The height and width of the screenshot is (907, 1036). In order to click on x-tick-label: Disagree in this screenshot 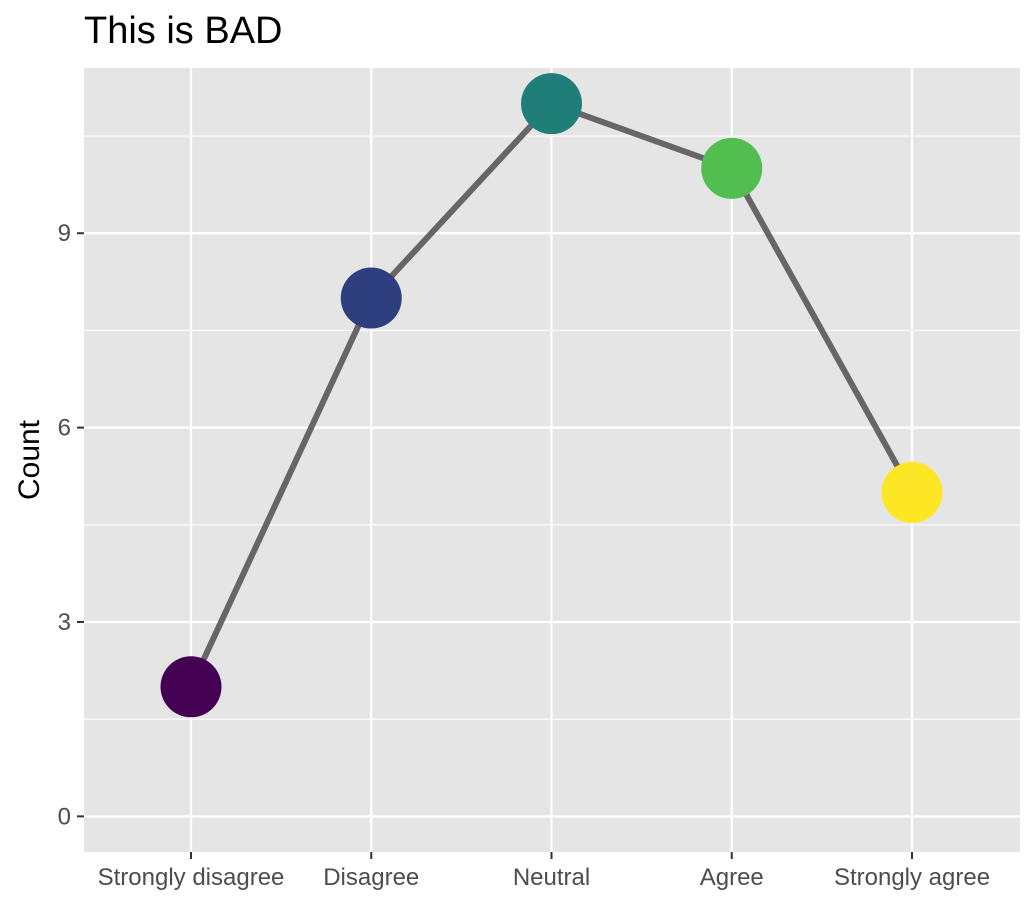, I will do `click(371, 877)`.